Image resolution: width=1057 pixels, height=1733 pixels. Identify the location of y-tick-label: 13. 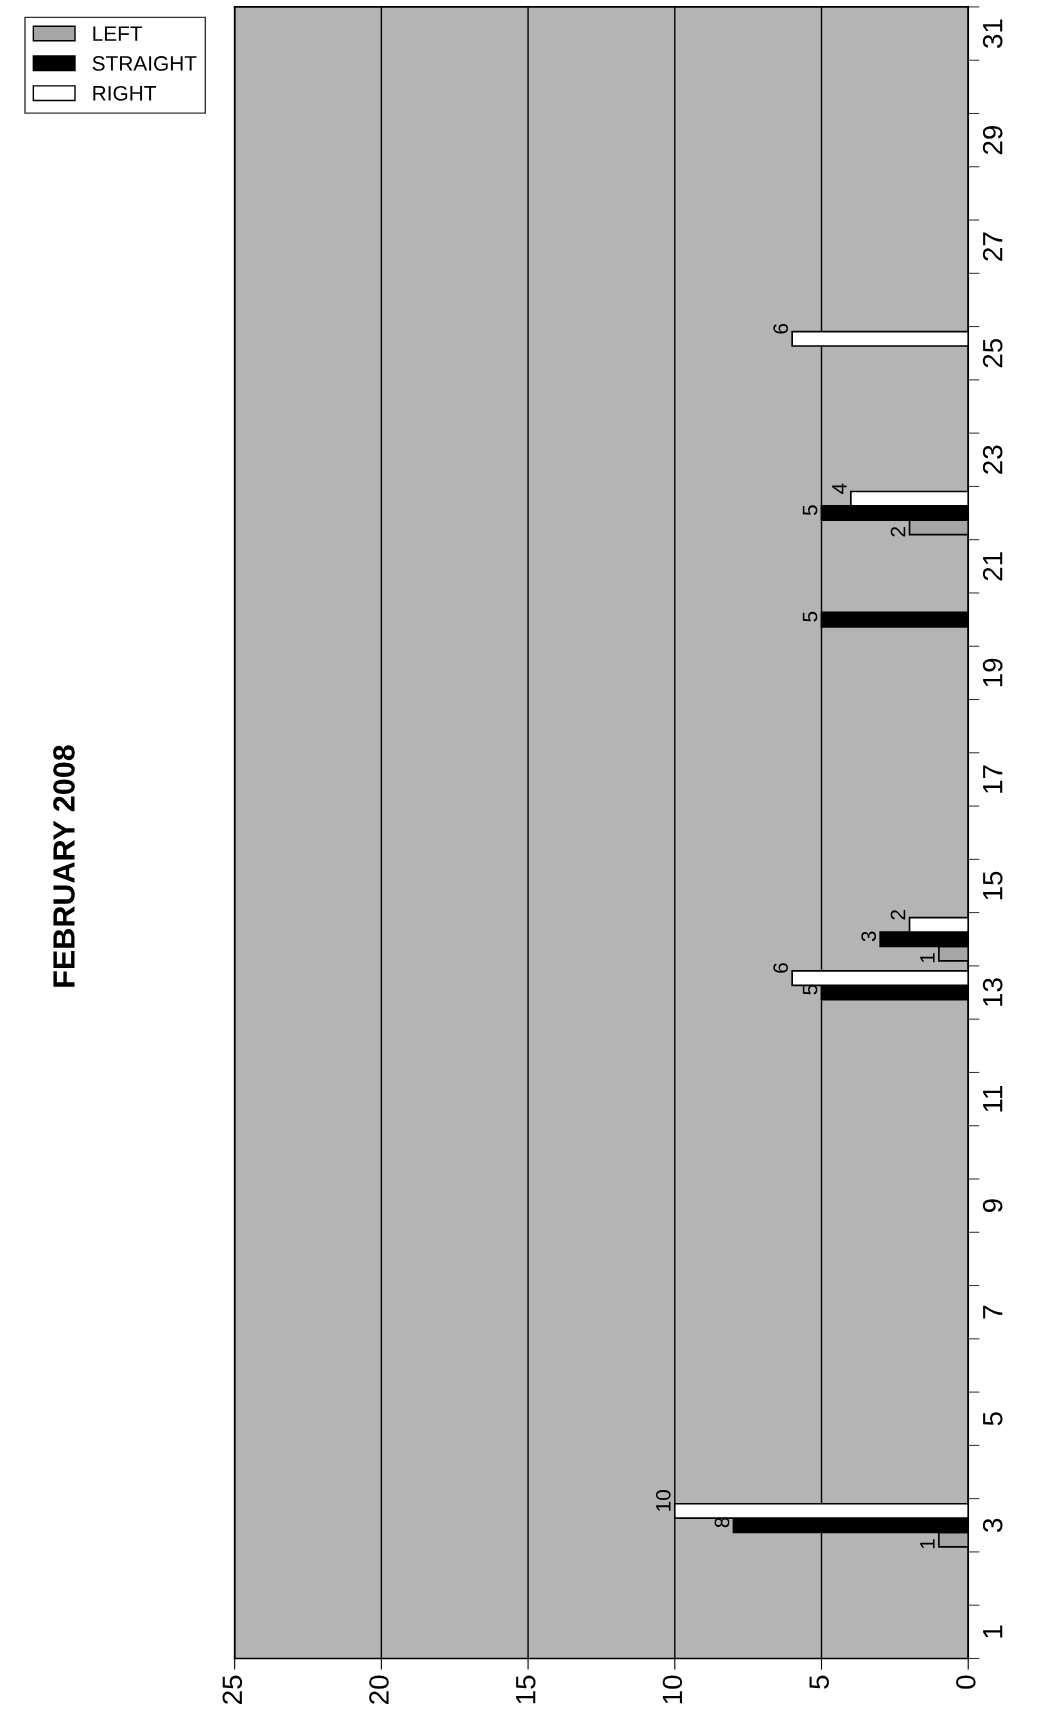
(992, 992).